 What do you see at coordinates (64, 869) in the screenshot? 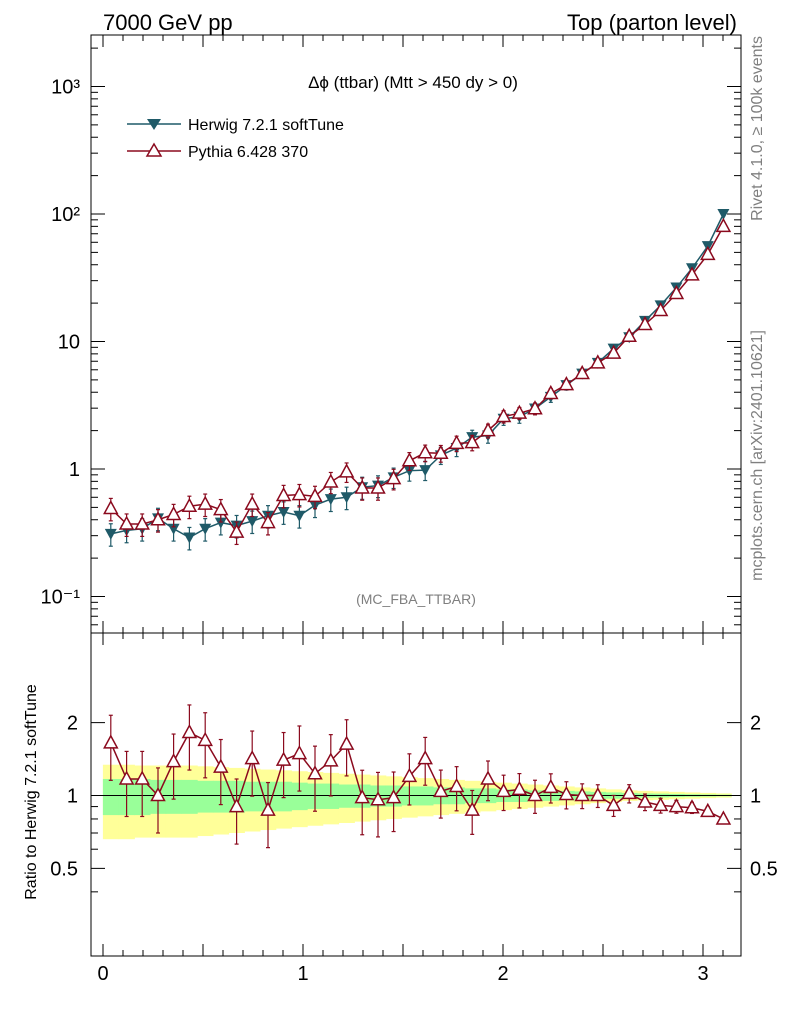
I see `ratio-y-tick-label-left: 0.5` at bounding box center [64, 869].